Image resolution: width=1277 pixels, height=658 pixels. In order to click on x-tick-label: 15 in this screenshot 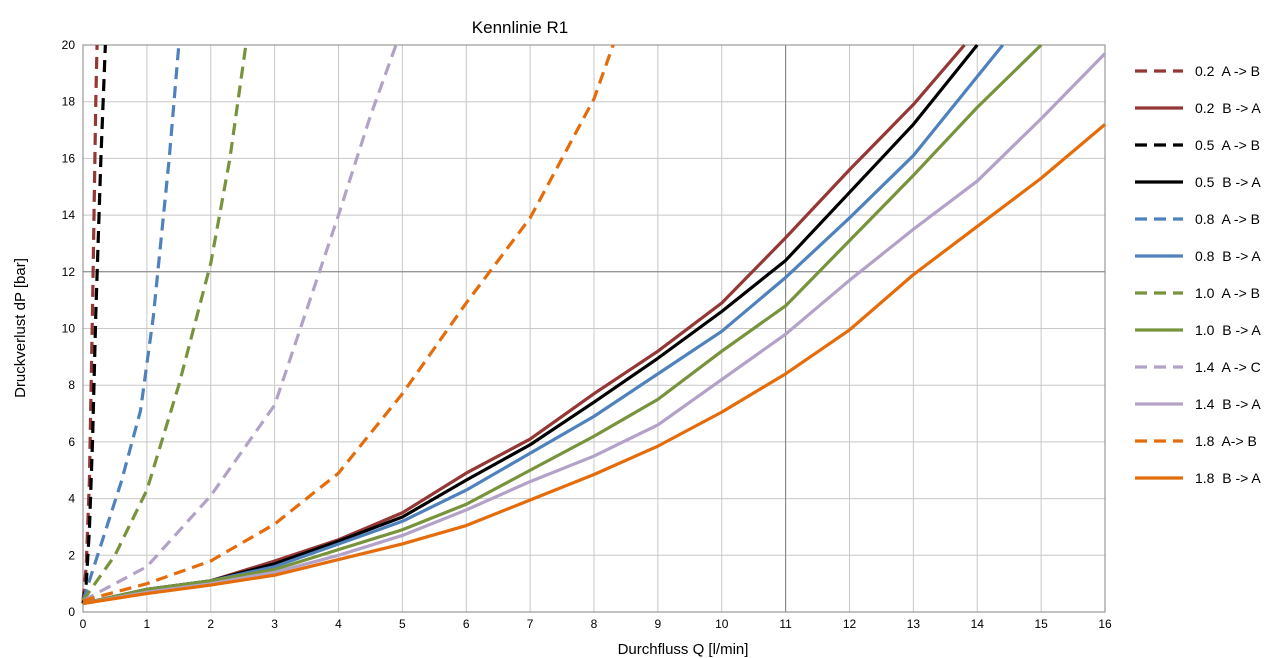, I will do `click(1041, 624)`.